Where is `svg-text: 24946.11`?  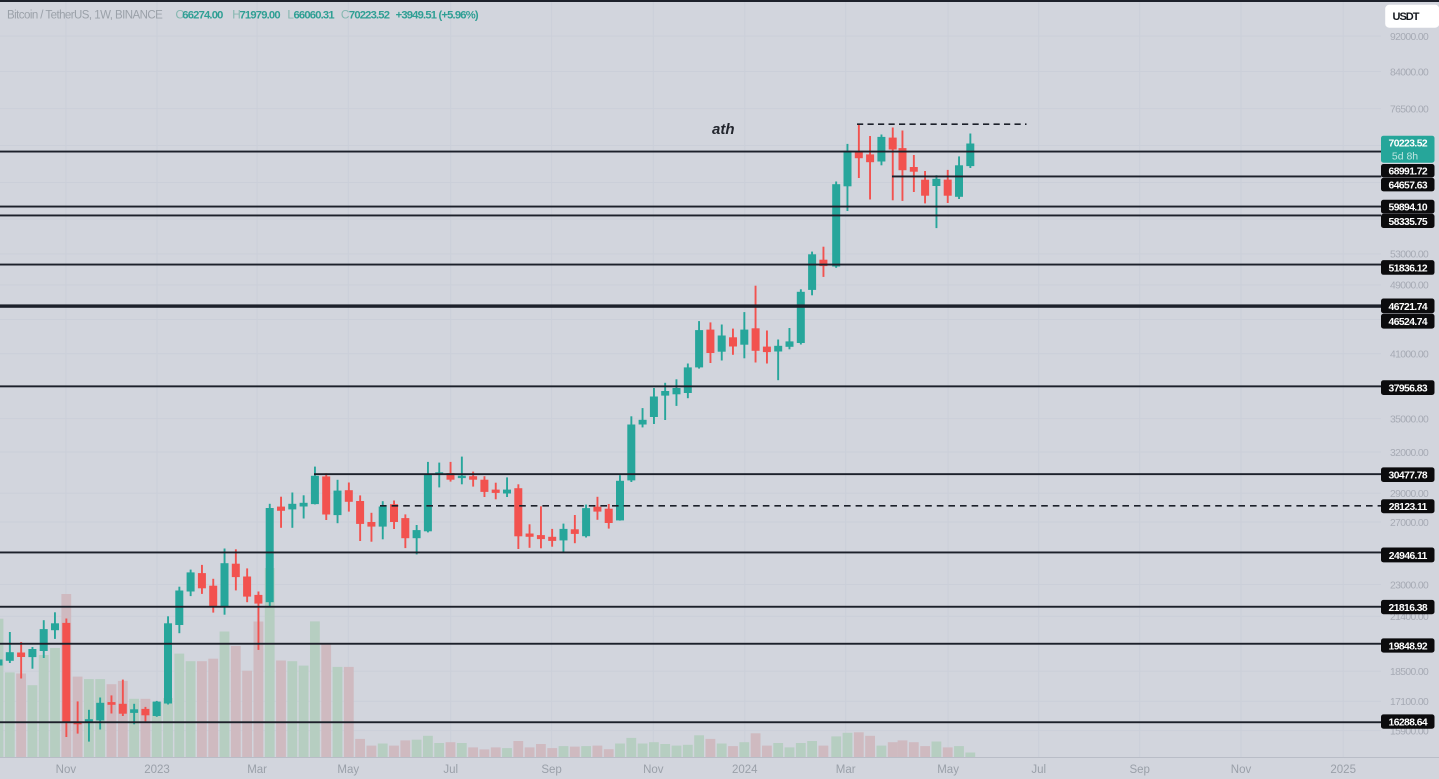
svg-text: 24946.11 is located at coordinates (1408, 556).